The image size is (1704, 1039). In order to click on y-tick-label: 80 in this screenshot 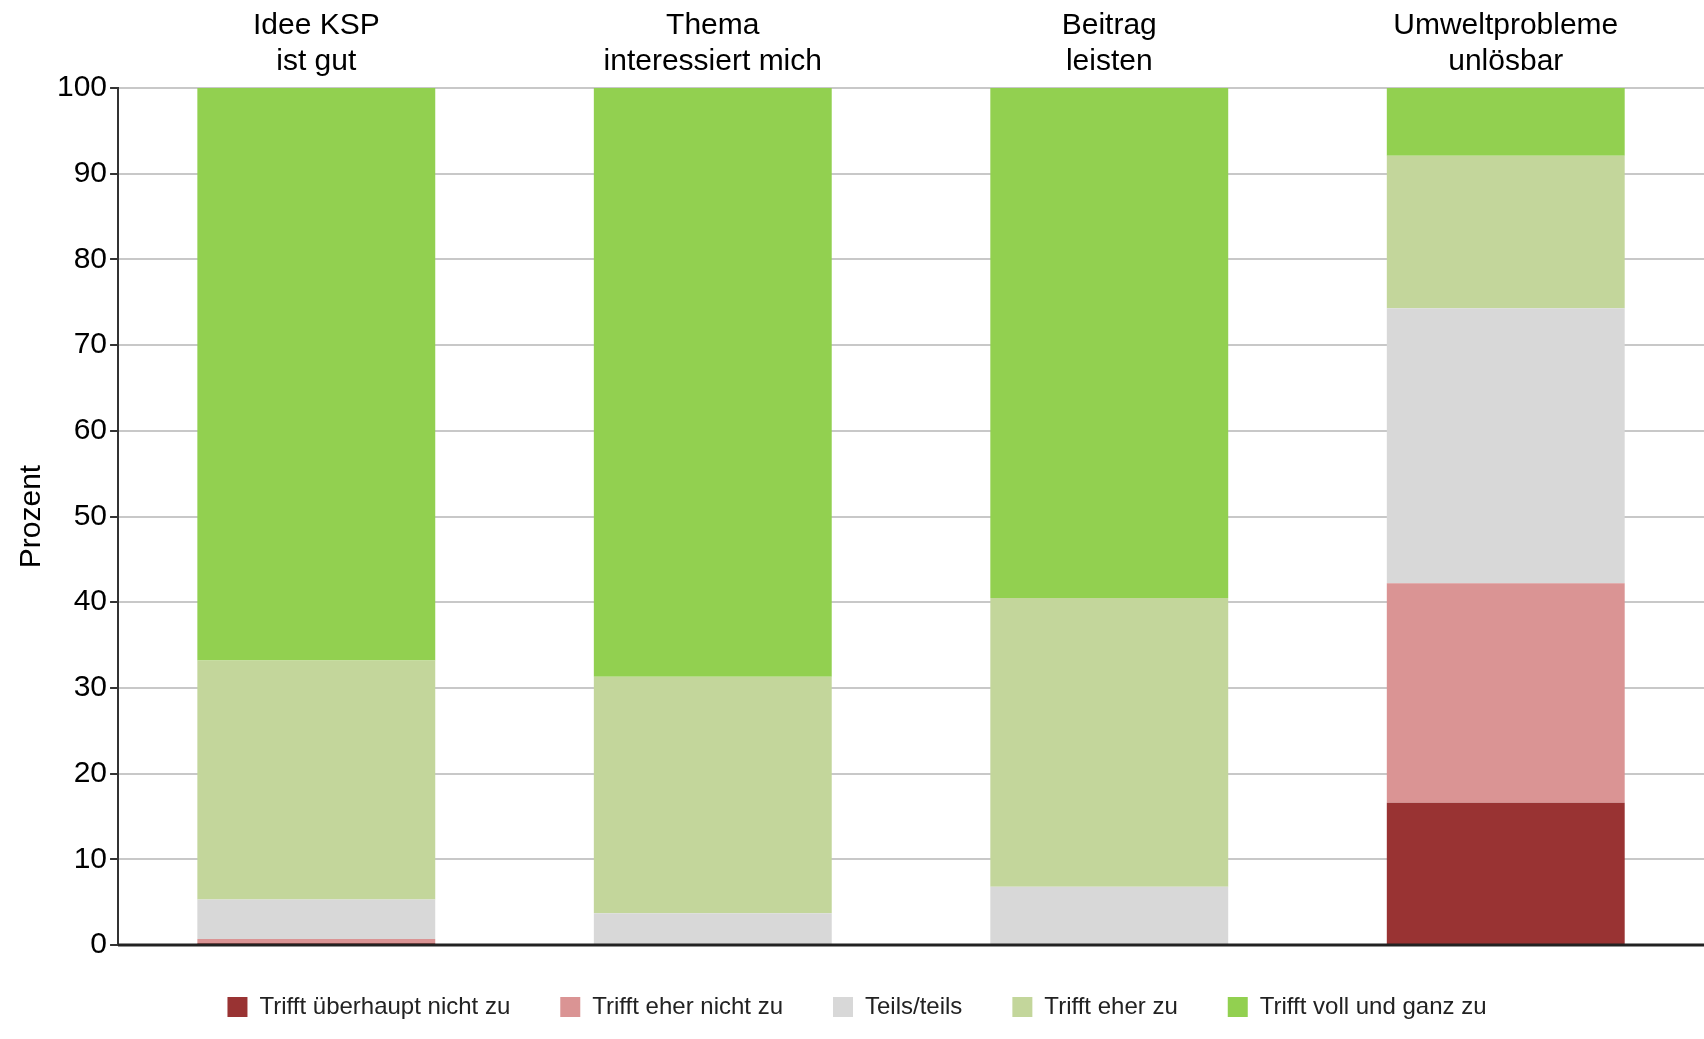, I will do `click(90, 257)`.